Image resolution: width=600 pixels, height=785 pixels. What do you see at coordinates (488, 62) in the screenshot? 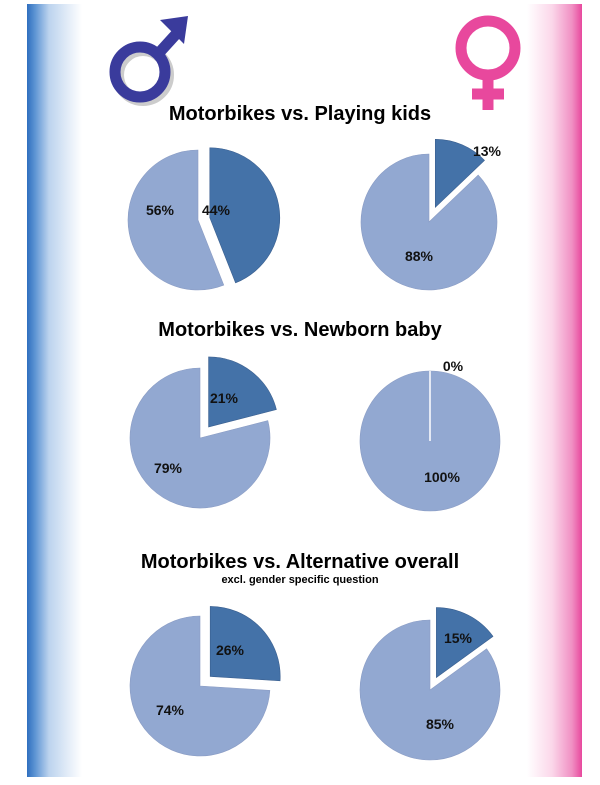
I see `female-symbol-icon` at bounding box center [488, 62].